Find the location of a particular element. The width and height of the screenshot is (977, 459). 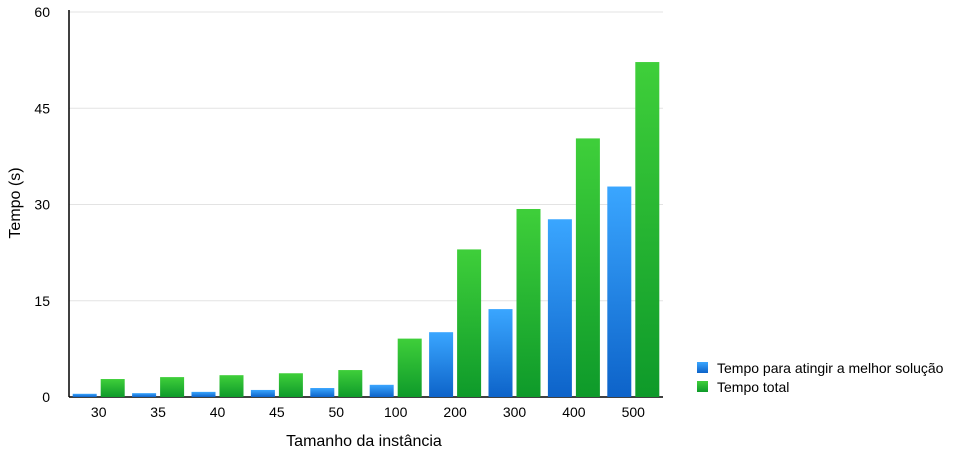

x-tick-label: 45 is located at coordinates (277, 412).